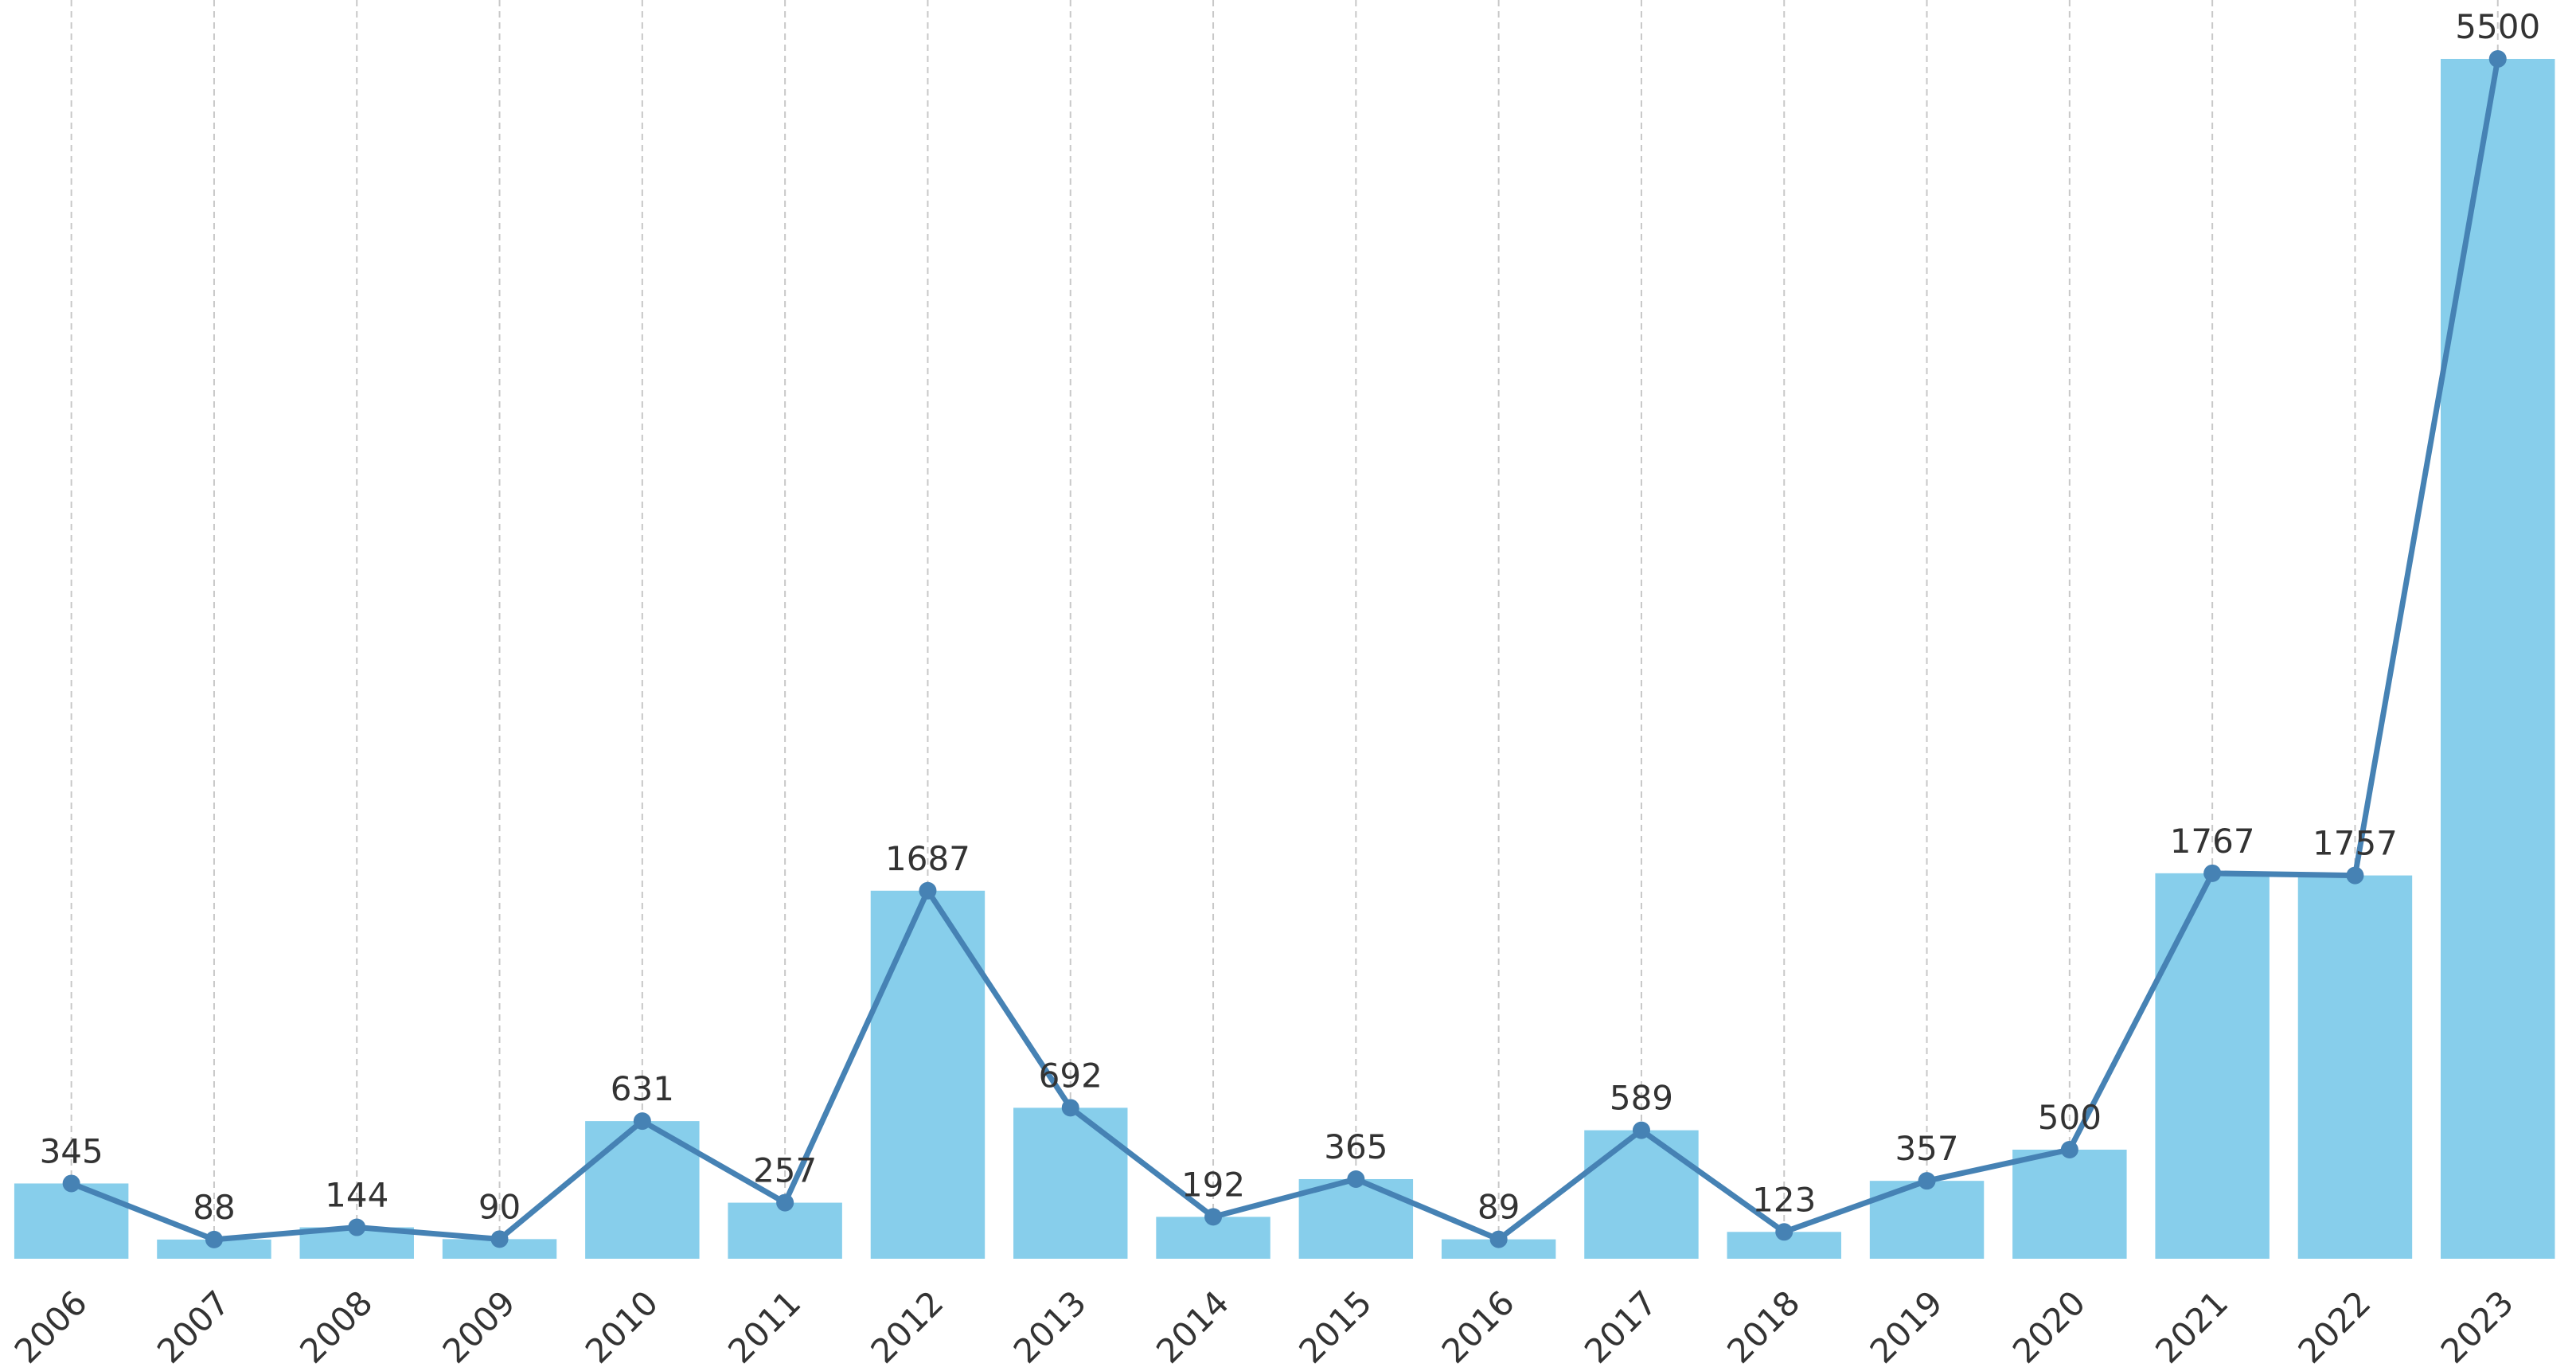  I want to click on data-label: 500, so click(2070, 1117).